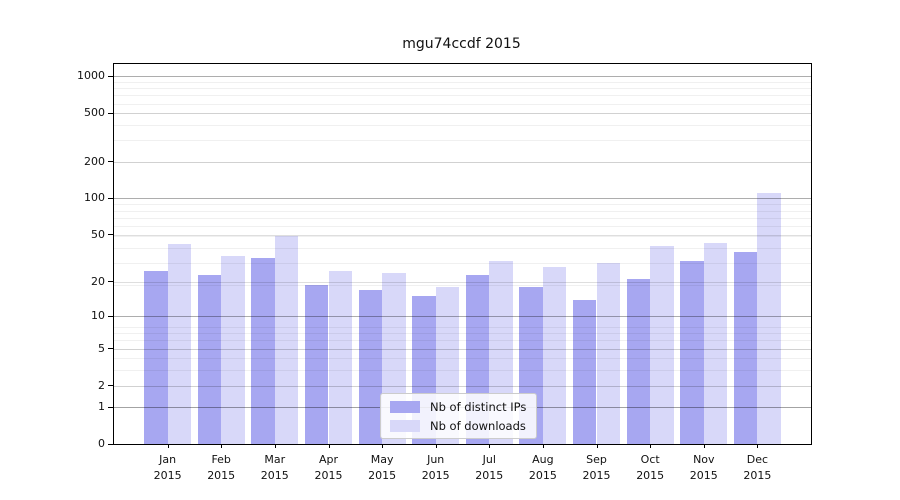 Image resolution: width=900 pixels, height=500 pixels. I want to click on legend-swatch-downloads, so click(405, 425).